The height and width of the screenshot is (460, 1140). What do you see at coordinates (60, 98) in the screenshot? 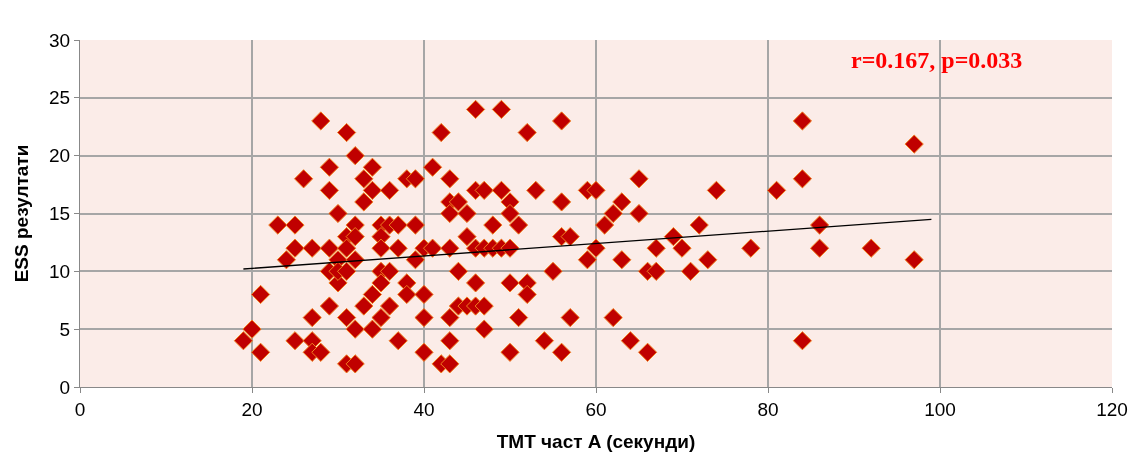
I see `y-tick-label: 25` at bounding box center [60, 98].